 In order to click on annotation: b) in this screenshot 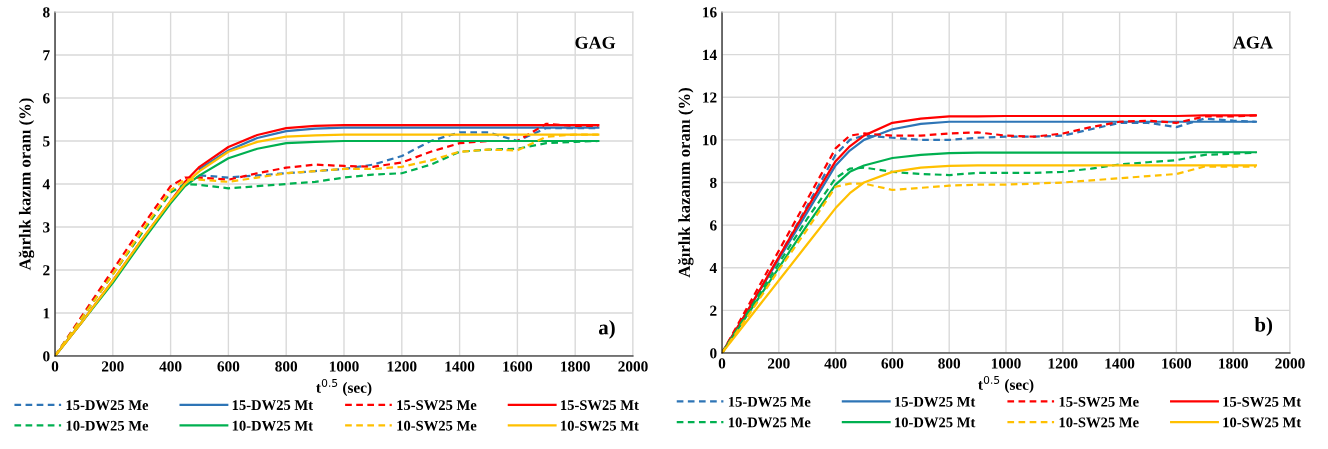, I will do `click(1263, 326)`.